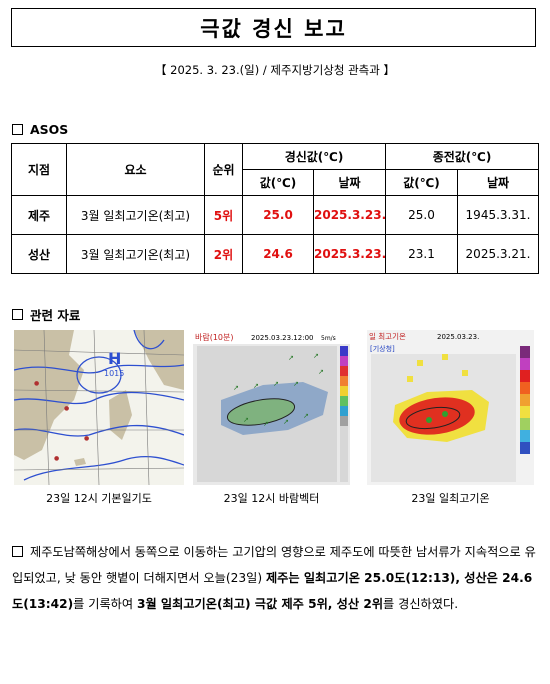  I want to click on map3-title: 일 최고기온, so click(387, 336).